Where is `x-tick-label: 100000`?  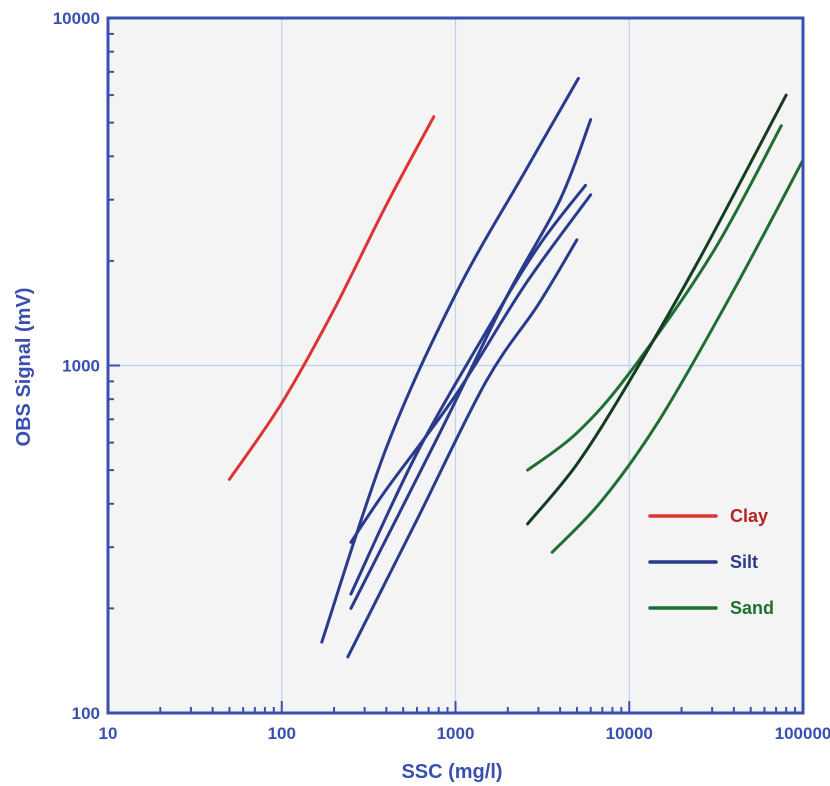 x-tick-label: 100000 is located at coordinates (802, 733).